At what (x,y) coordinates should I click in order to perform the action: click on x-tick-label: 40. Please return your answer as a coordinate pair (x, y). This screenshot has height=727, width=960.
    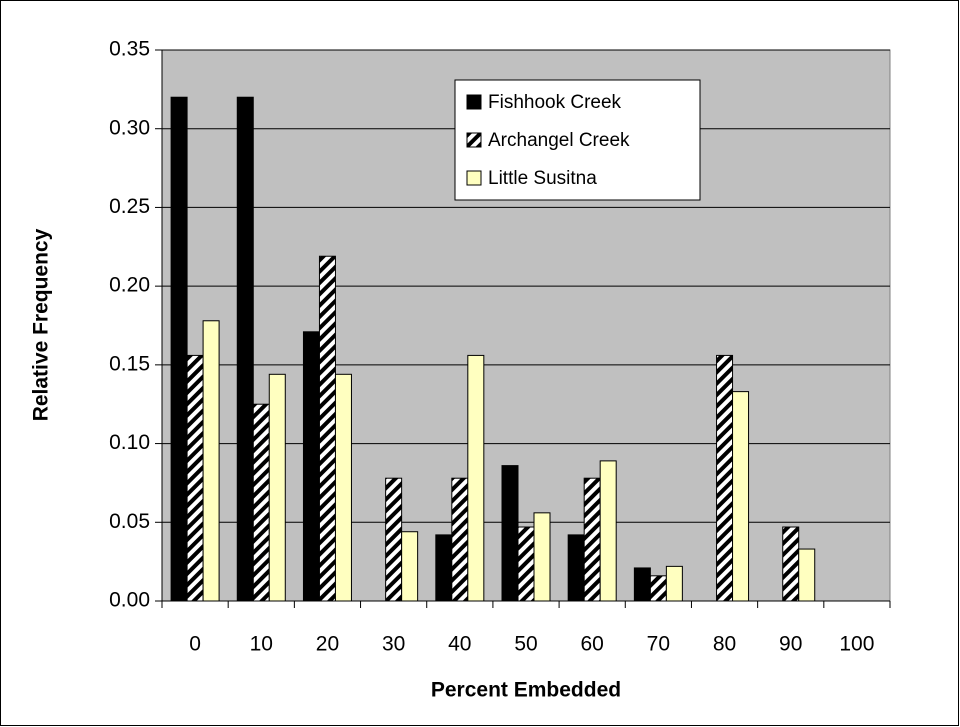
    Looking at the image, I should click on (459, 644).